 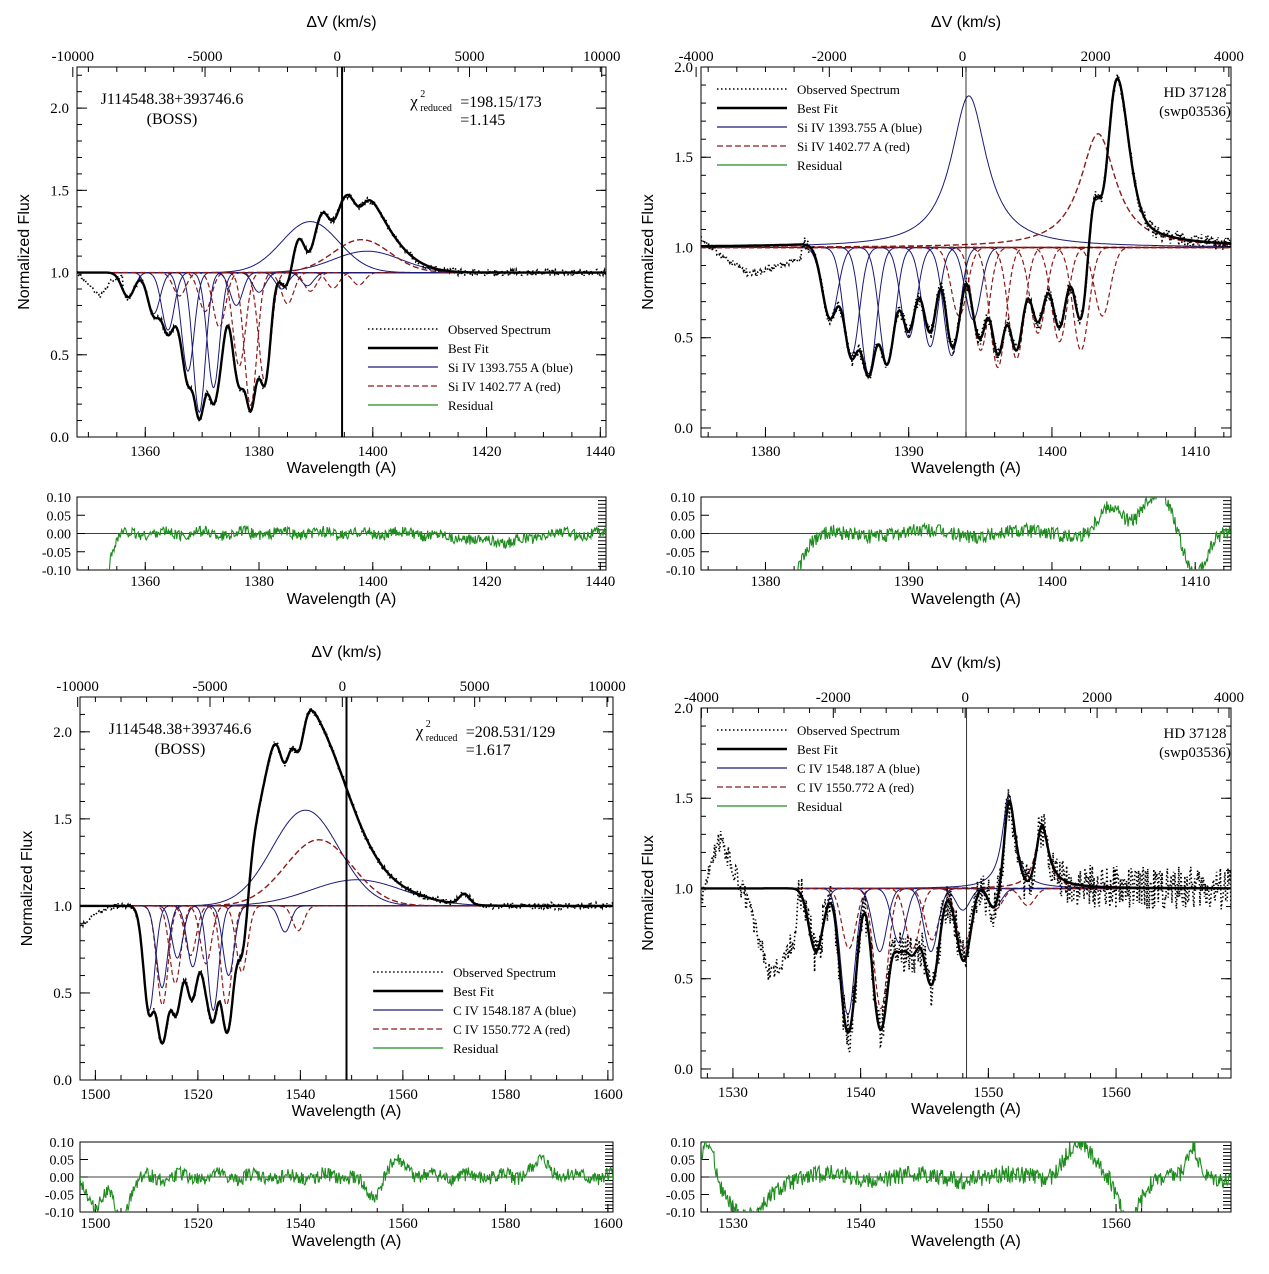 What do you see at coordinates (1116, 1093) in the screenshot?
I see `x-tick-label: 1560` at bounding box center [1116, 1093].